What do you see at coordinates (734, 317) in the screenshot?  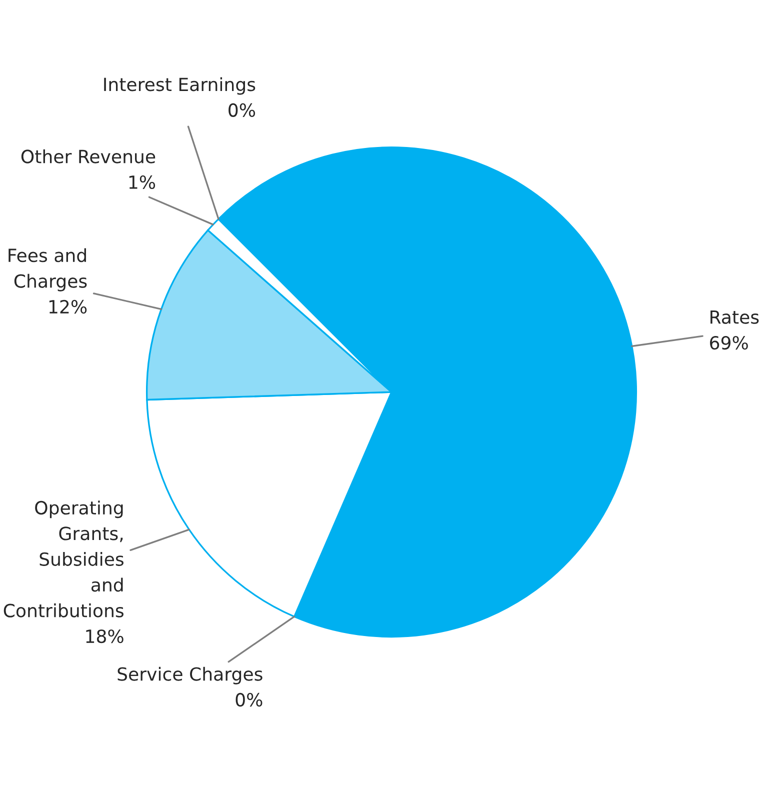 I see `slice-label: Rates` at bounding box center [734, 317].